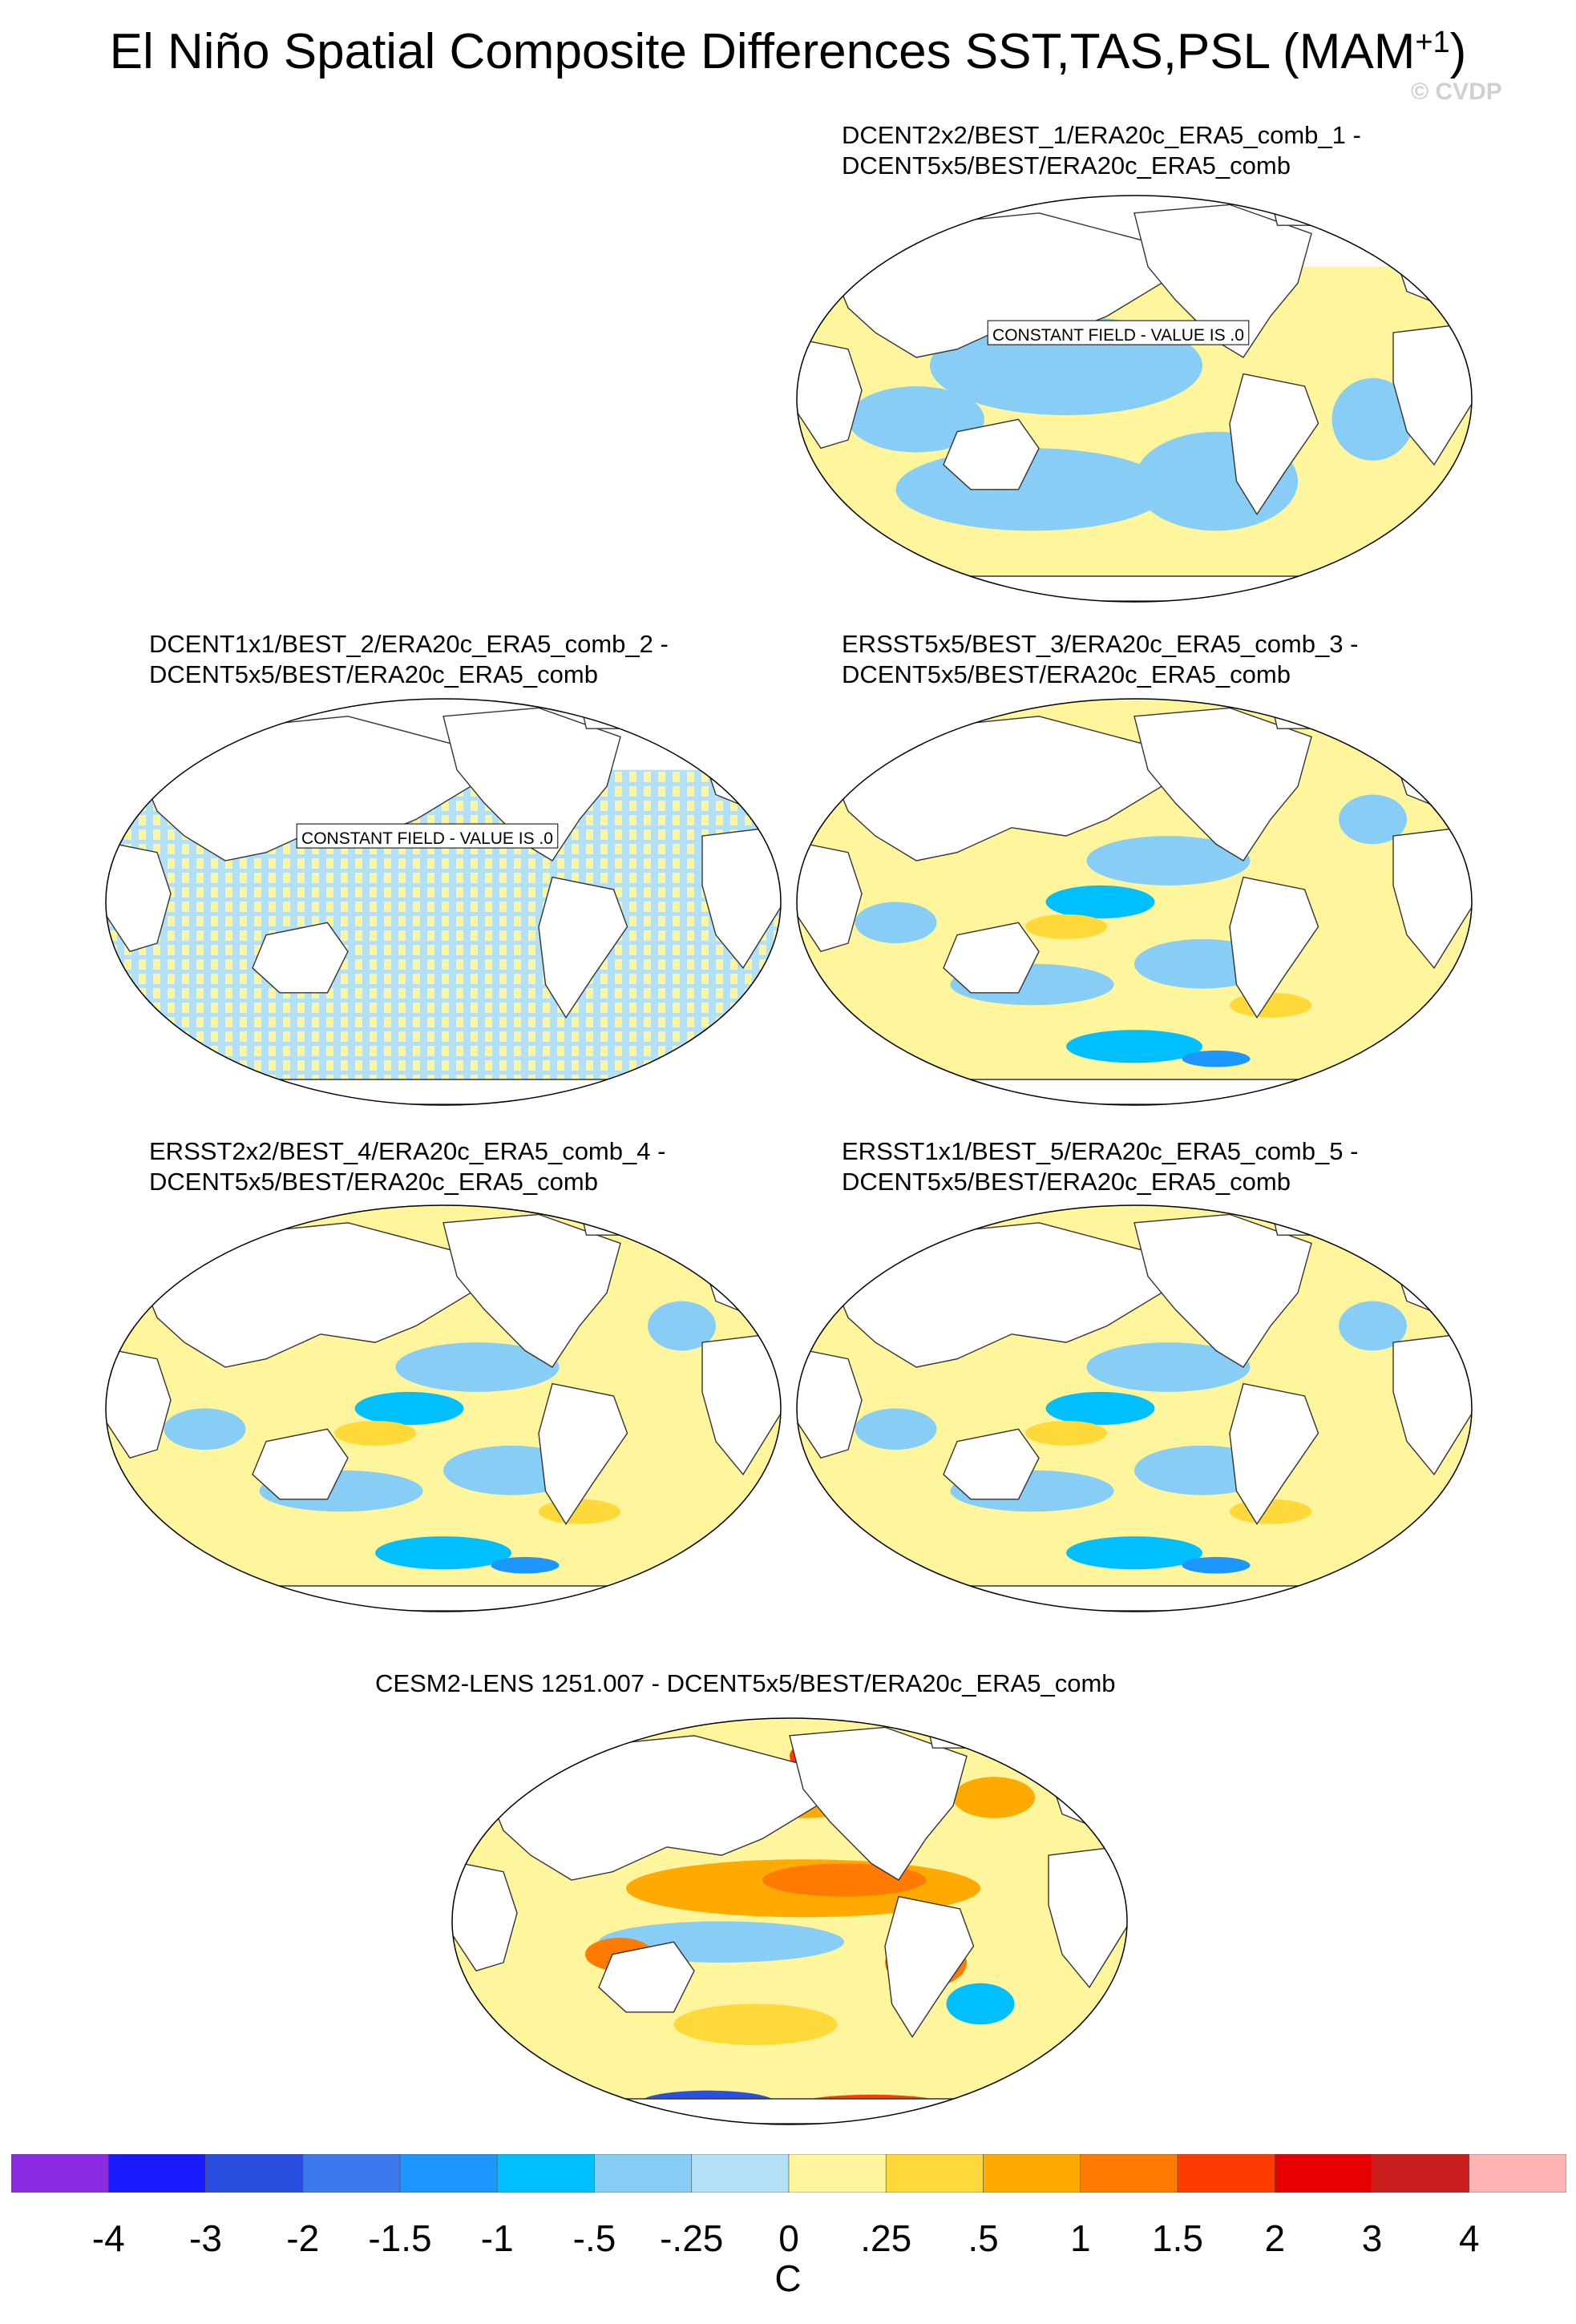 The height and width of the screenshot is (2324, 1576). What do you see at coordinates (205, 2238) in the screenshot?
I see `colorbar-tick-label: -3` at bounding box center [205, 2238].